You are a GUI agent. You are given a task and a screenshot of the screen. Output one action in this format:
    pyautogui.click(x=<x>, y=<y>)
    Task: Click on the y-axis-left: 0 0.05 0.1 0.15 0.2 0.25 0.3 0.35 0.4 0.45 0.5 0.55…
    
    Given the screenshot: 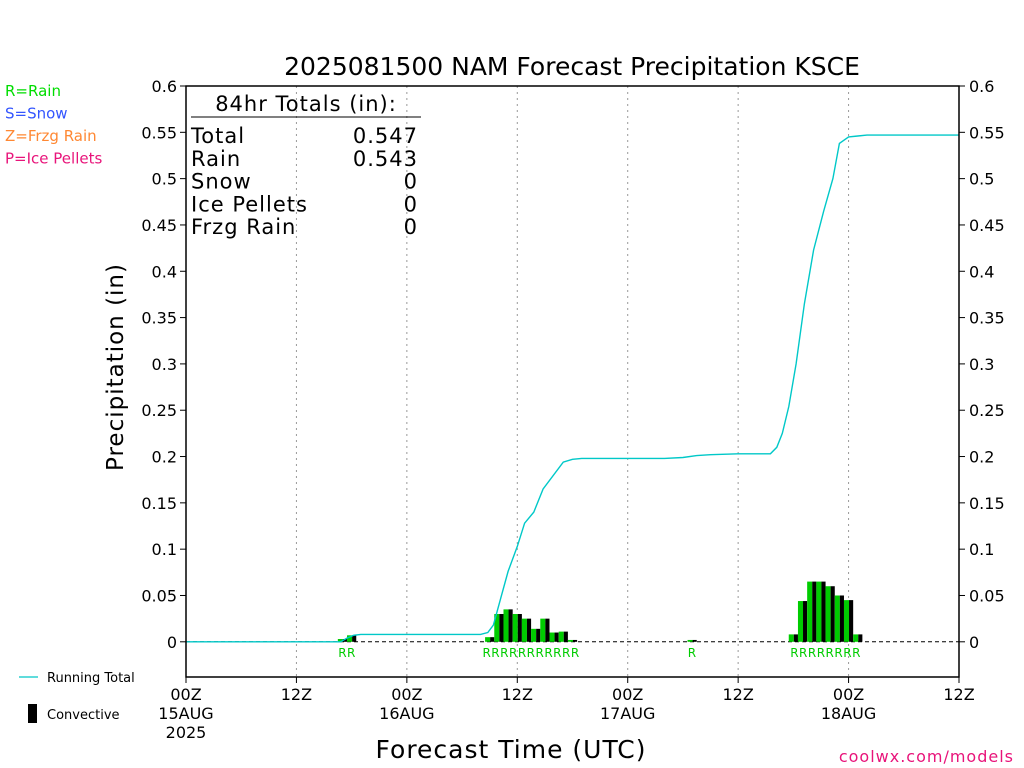 What is the action you would take?
    pyautogui.click(x=163, y=364)
    